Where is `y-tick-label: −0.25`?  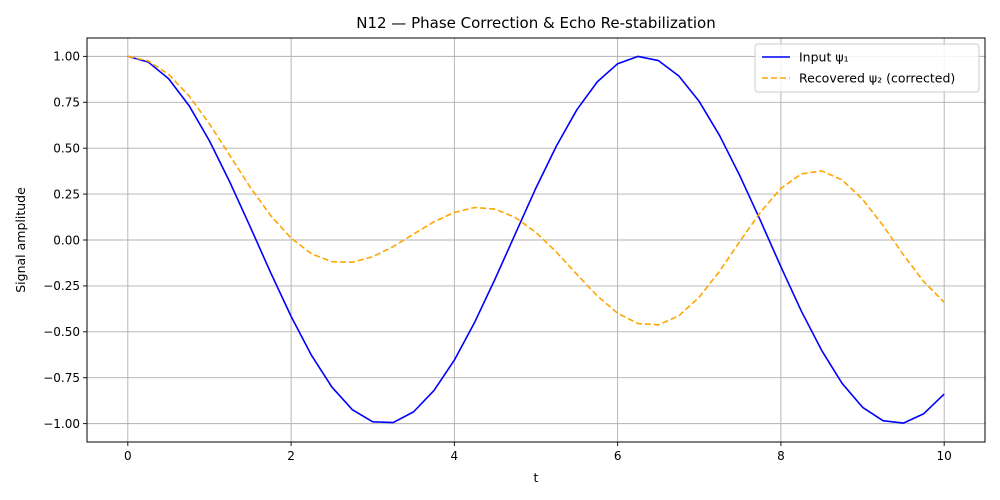
y-tick-label: −0.25 is located at coordinates (61, 286).